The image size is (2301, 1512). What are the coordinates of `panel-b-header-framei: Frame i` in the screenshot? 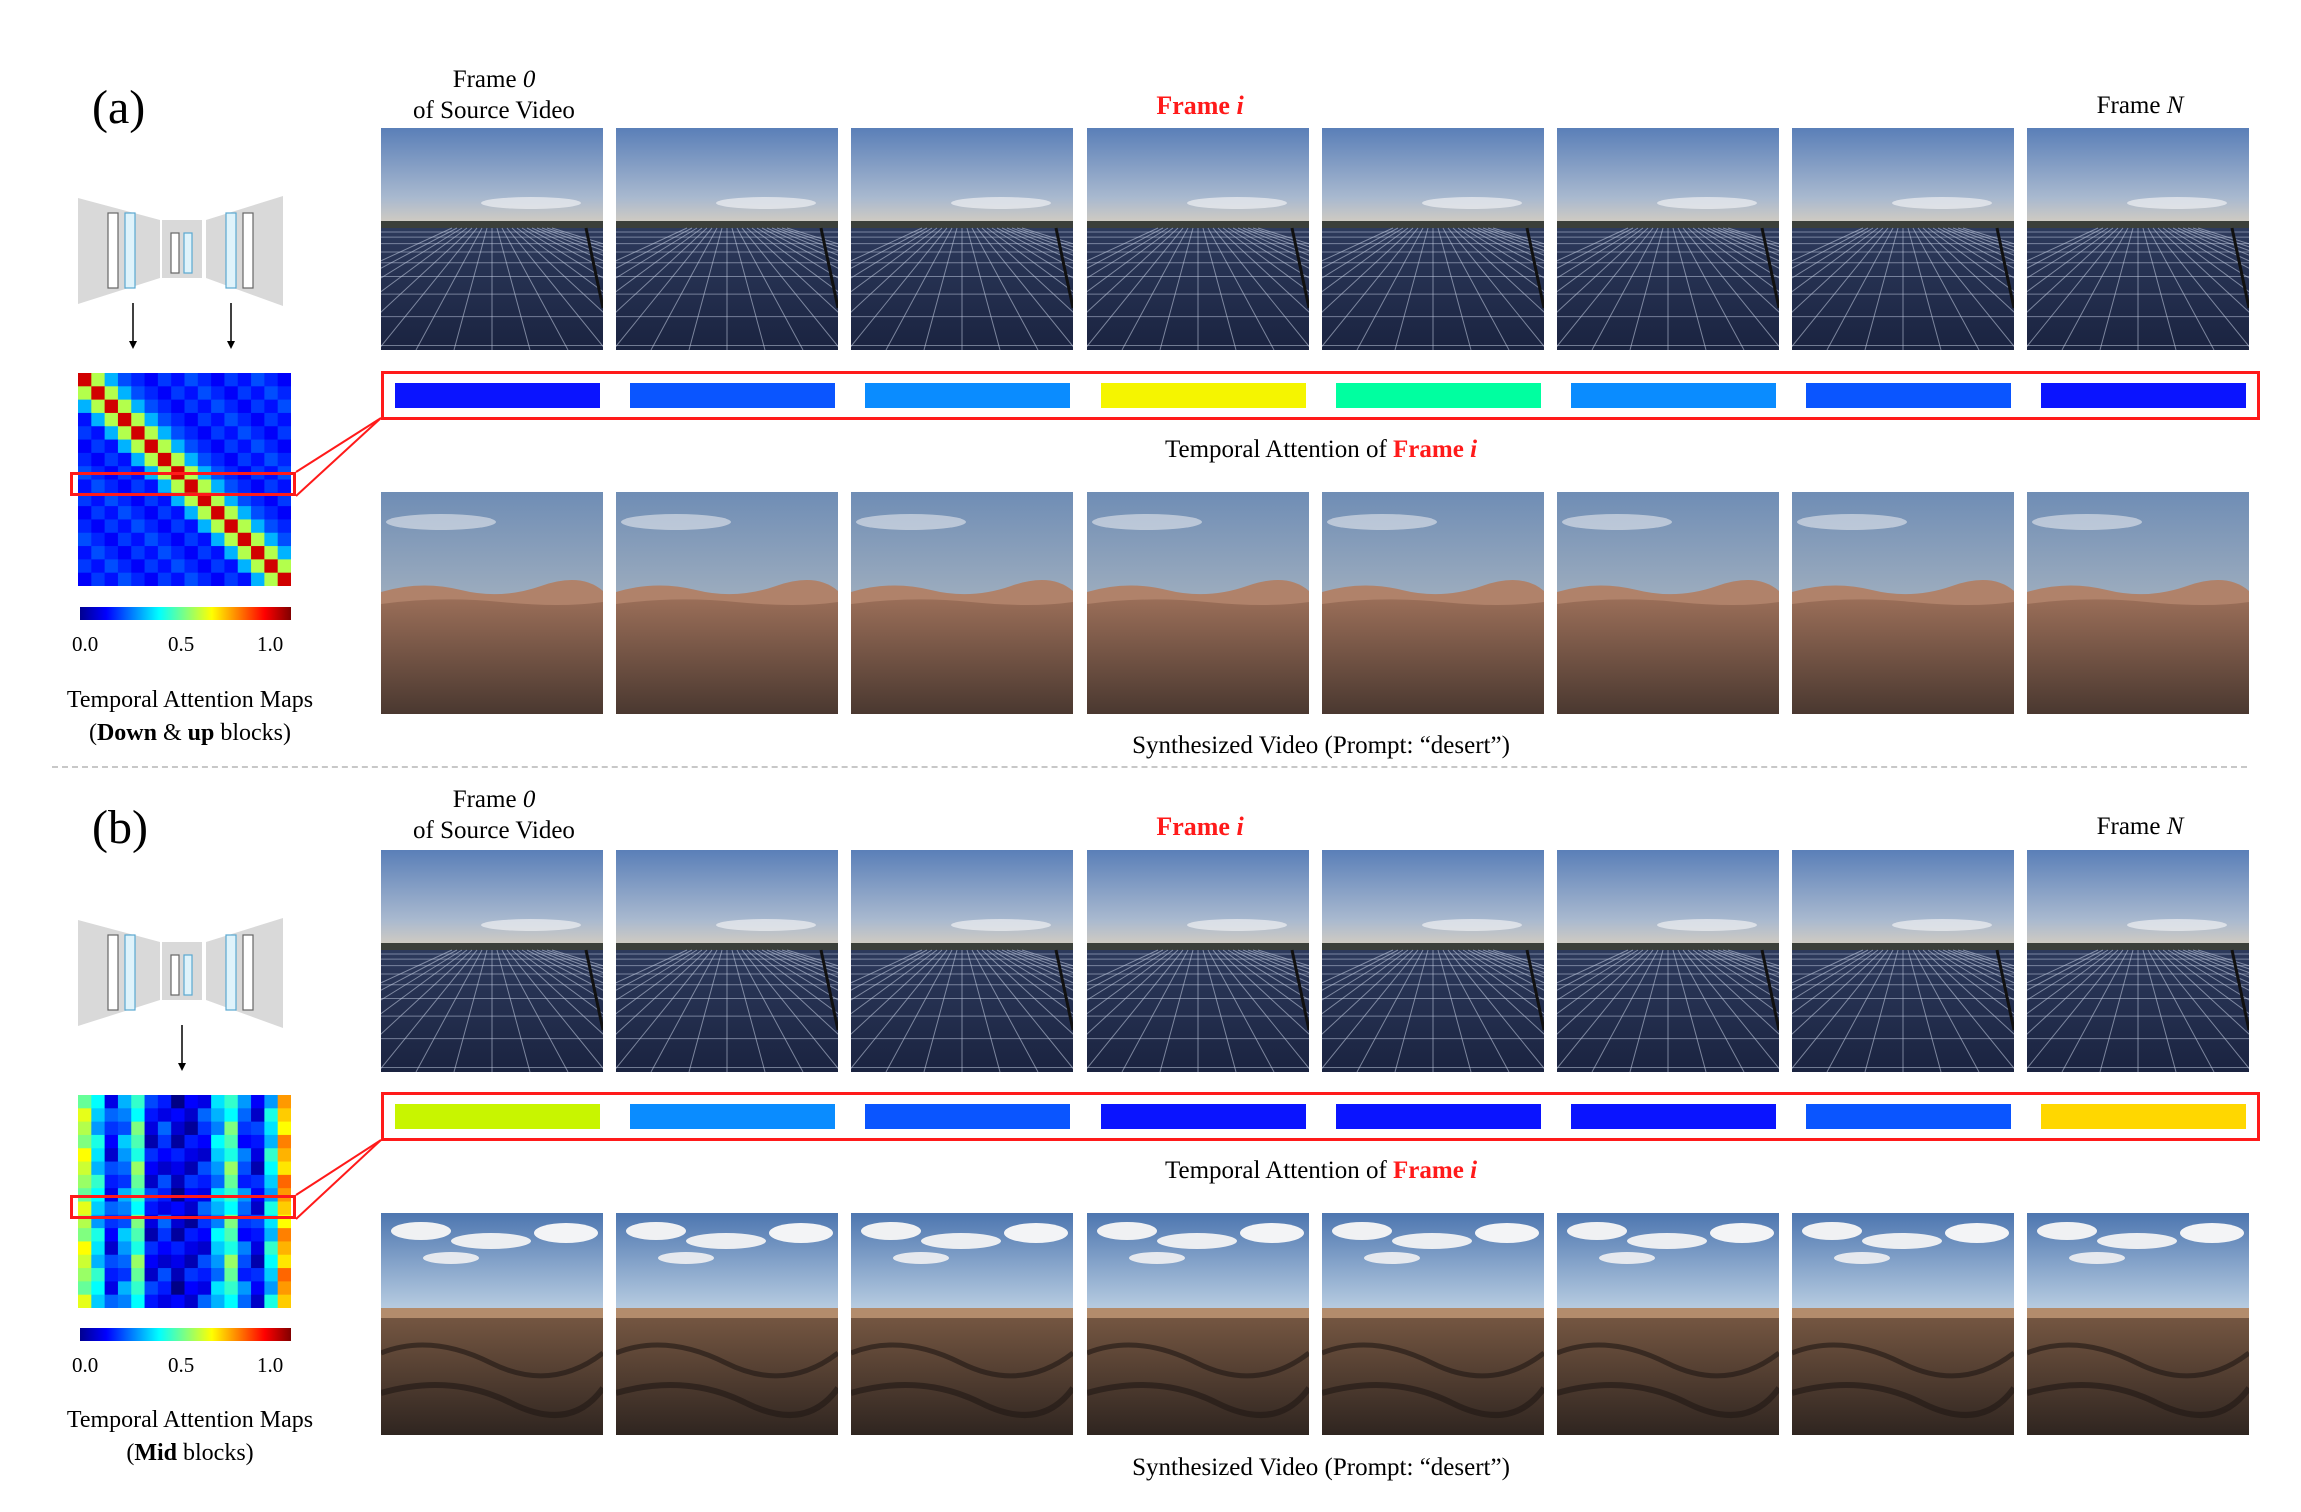 It's located at (1200, 826).